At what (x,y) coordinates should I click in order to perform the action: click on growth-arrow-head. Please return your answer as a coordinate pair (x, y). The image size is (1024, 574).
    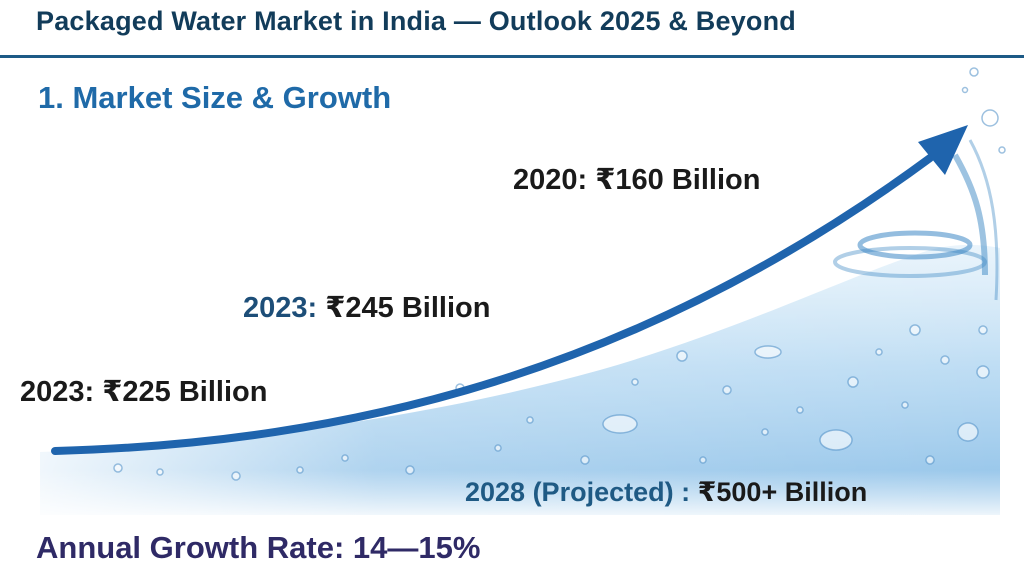
    Looking at the image, I should click on (943, 150).